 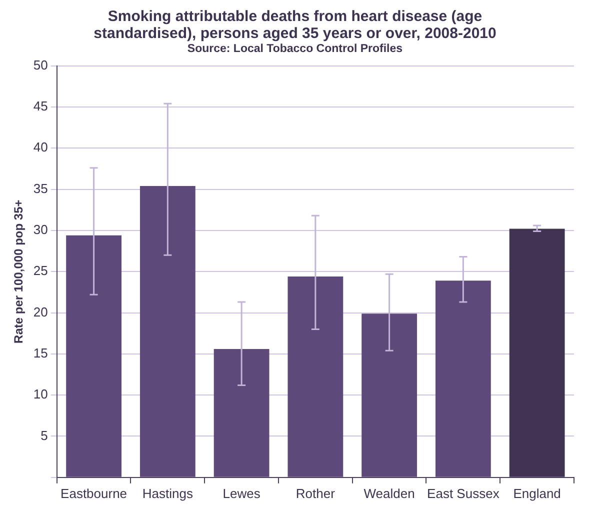 I want to click on y-tick-label: 15, so click(x=40, y=353).